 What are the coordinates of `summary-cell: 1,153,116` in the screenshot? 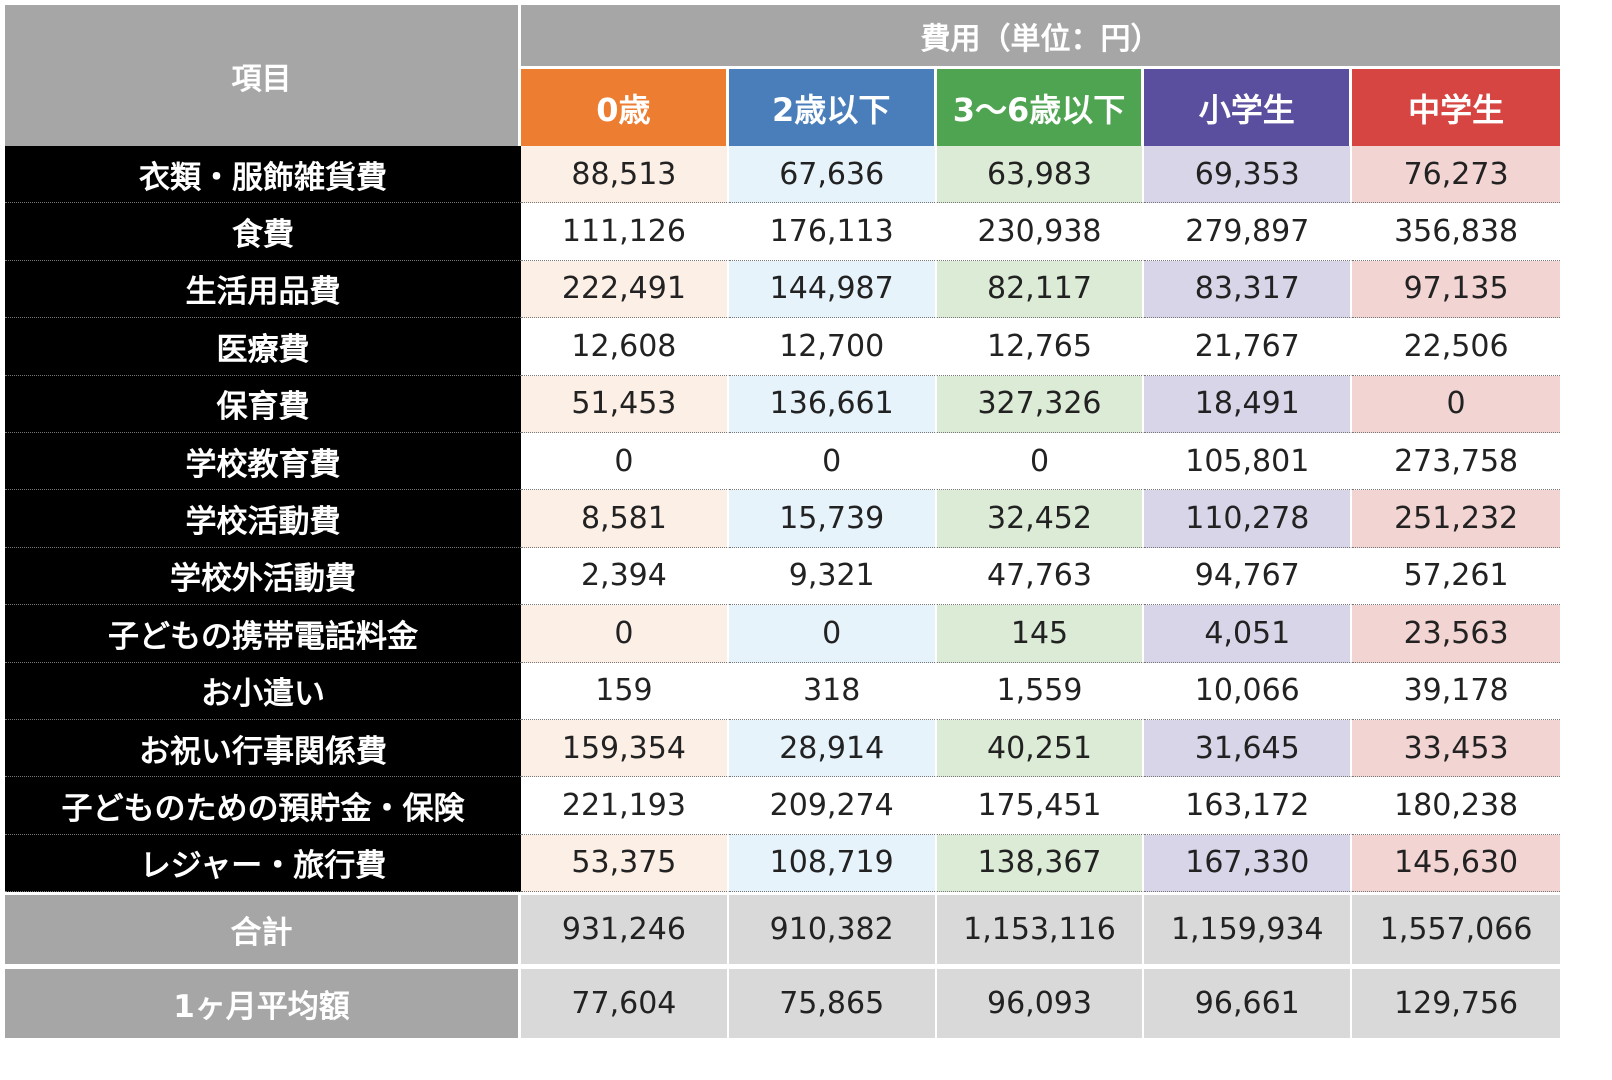 It's located at (1040, 929).